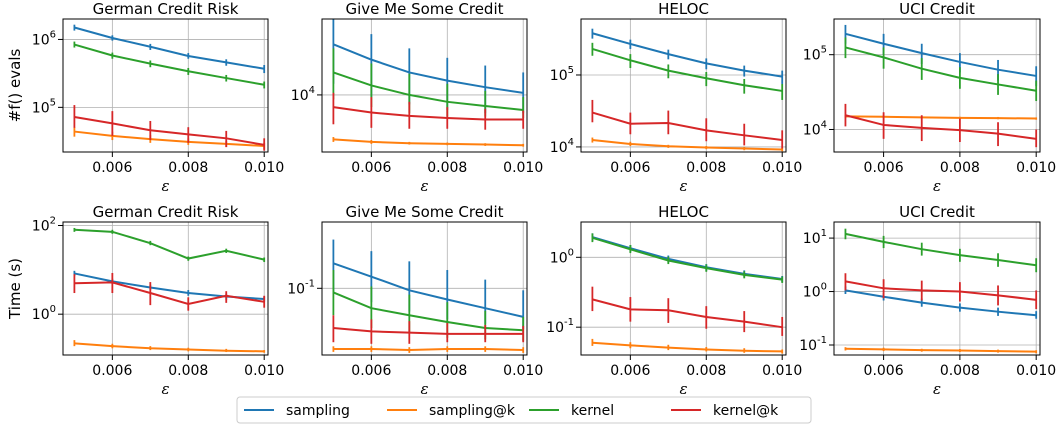 Image resolution: width=1058 pixels, height=425 pixels. What do you see at coordinates (746, 411) in the screenshot?
I see `legend-label-kernel@k: kernel@k` at bounding box center [746, 411].